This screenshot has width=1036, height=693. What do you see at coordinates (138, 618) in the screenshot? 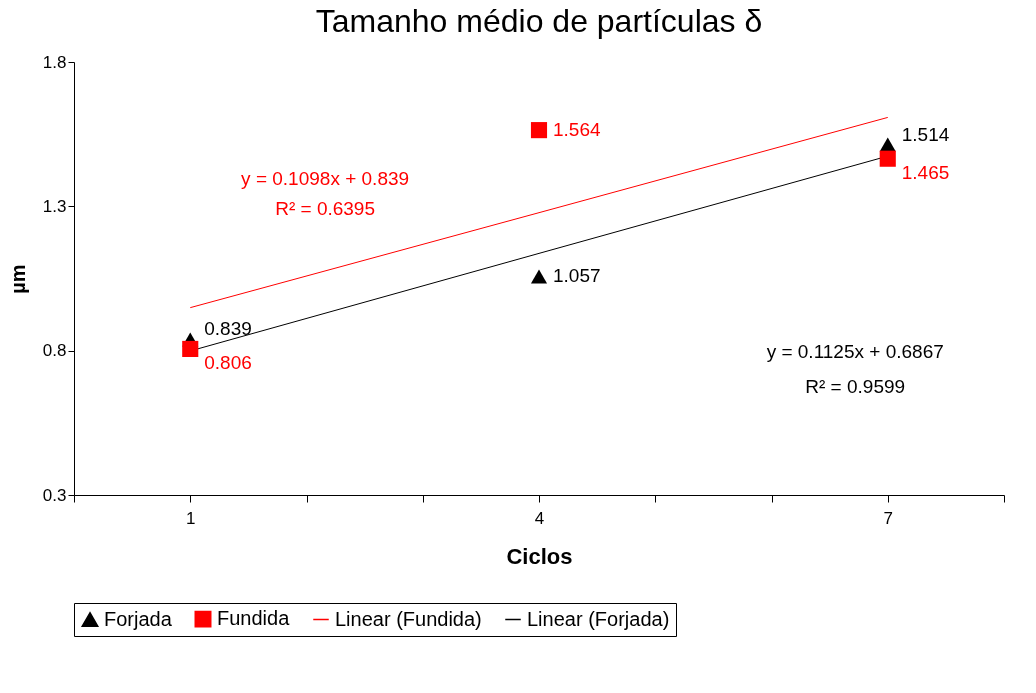
I see `legend-label: Forjada` at bounding box center [138, 618].